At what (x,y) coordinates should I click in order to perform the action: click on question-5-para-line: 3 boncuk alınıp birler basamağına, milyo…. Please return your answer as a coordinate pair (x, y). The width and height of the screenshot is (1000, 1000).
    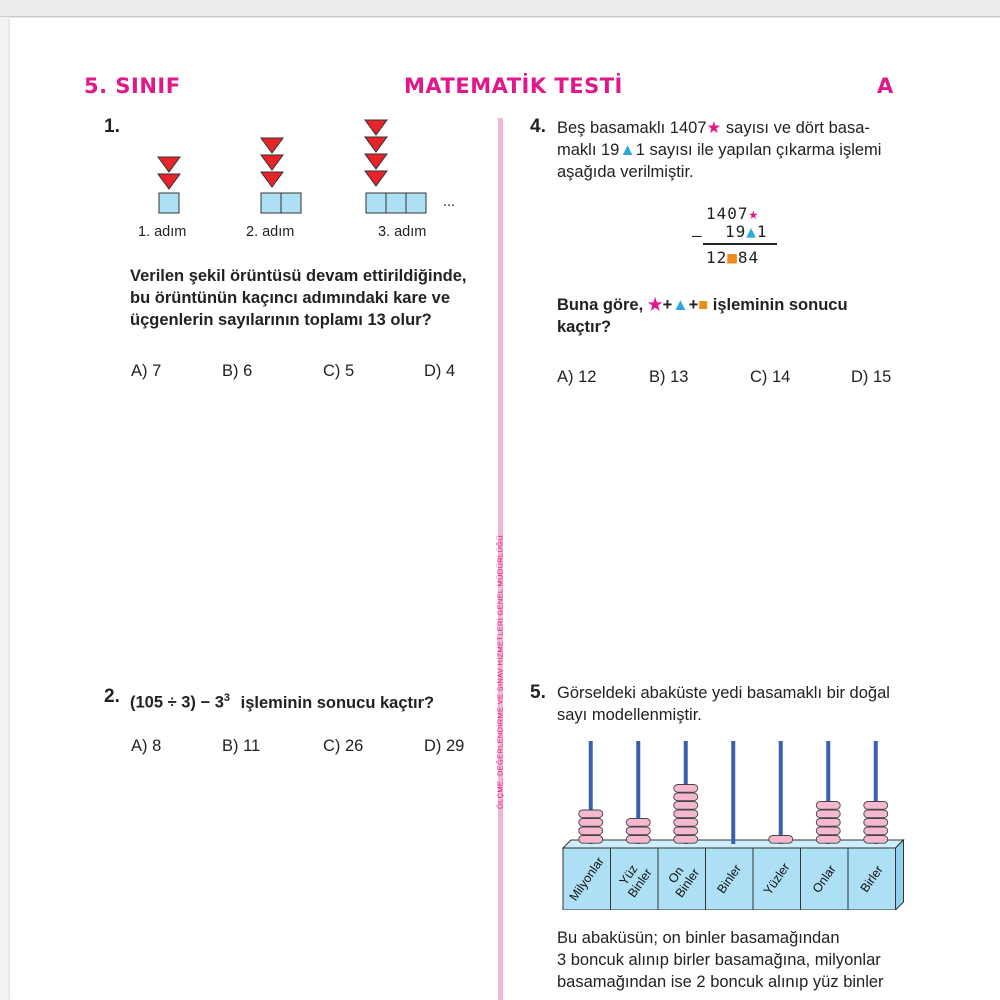
    Looking at the image, I should click on (719, 960).